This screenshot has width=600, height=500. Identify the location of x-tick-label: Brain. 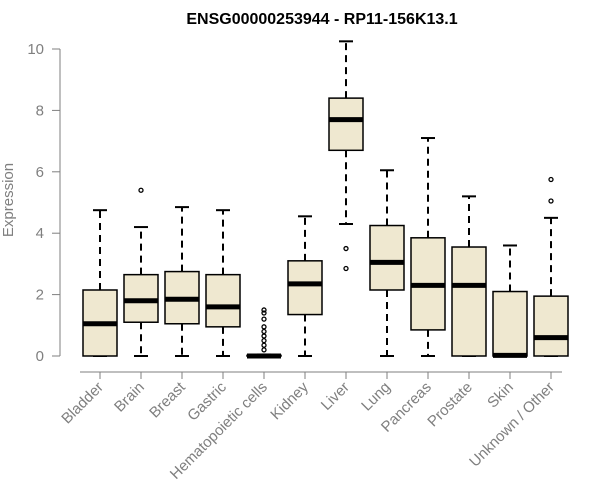
(129, 397).